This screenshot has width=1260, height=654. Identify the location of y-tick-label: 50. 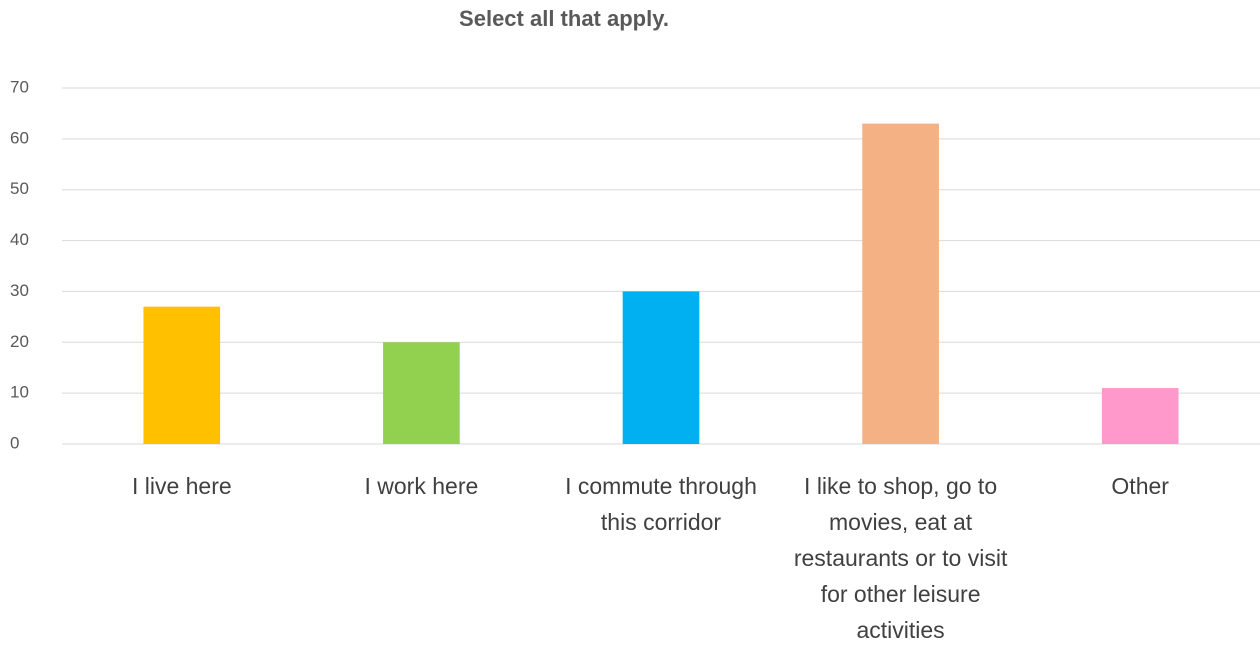
(19, 188).